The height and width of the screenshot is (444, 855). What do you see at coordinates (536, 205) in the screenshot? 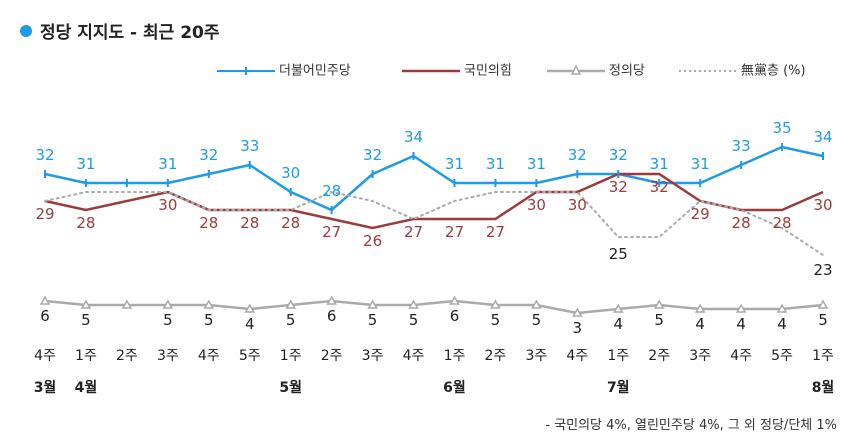
I see `value-label-ppp-12: 30` at bounding box center [536, 205].